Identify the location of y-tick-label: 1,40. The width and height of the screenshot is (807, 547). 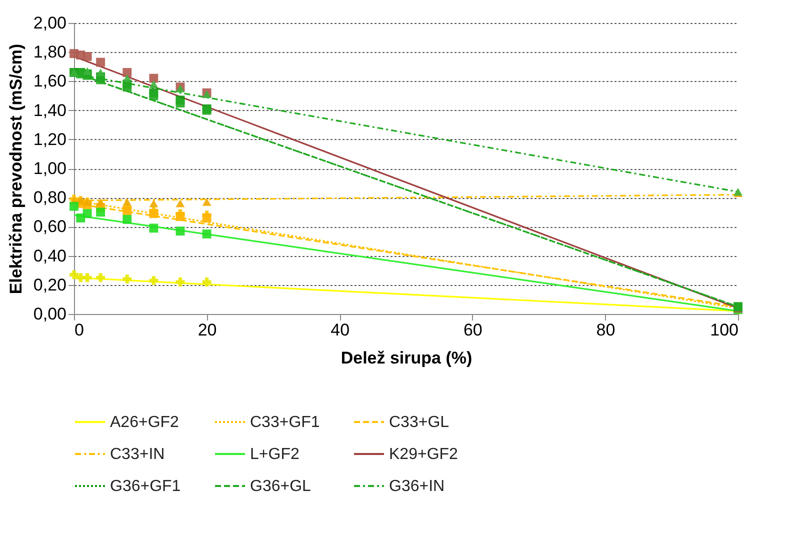
(49, 110).